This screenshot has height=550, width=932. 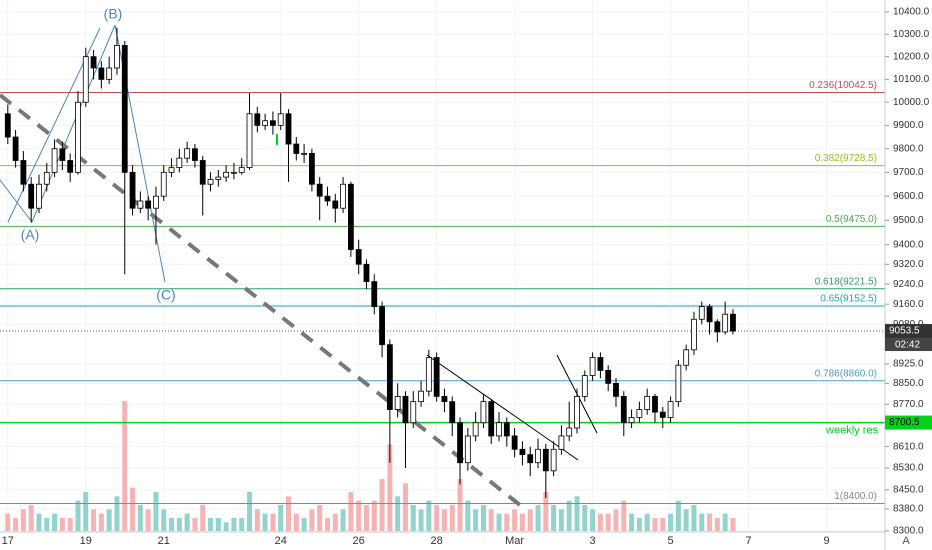 I want to click on wave-label: (C), so click(x=165, y=295).